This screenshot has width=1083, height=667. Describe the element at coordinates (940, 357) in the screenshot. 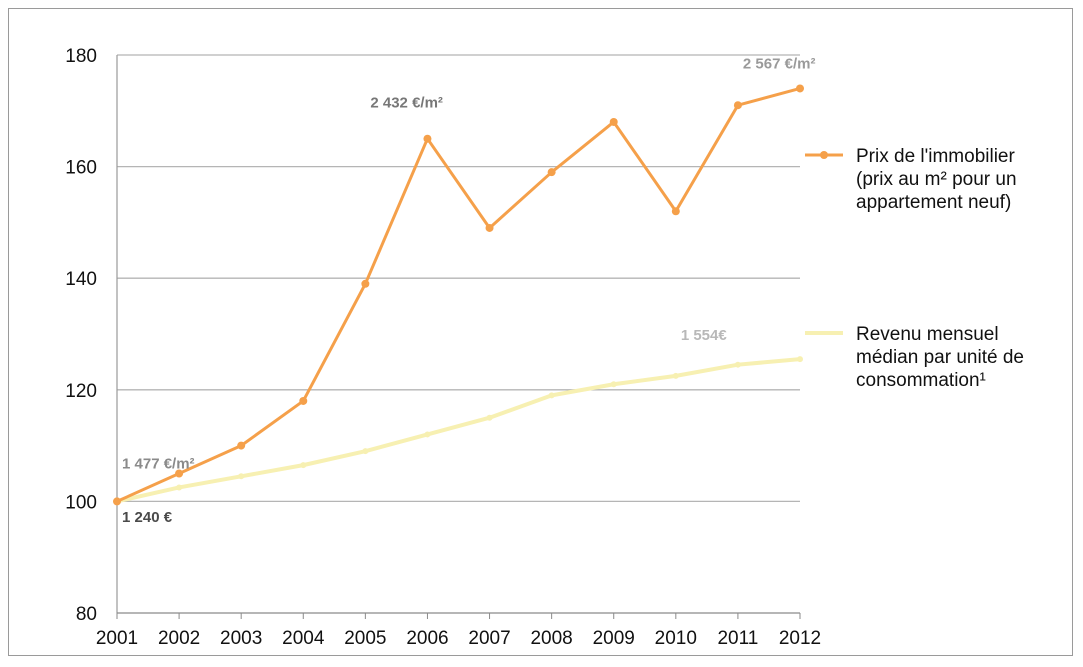

I see `legend-label-revenu: médian par unité de` at that location.